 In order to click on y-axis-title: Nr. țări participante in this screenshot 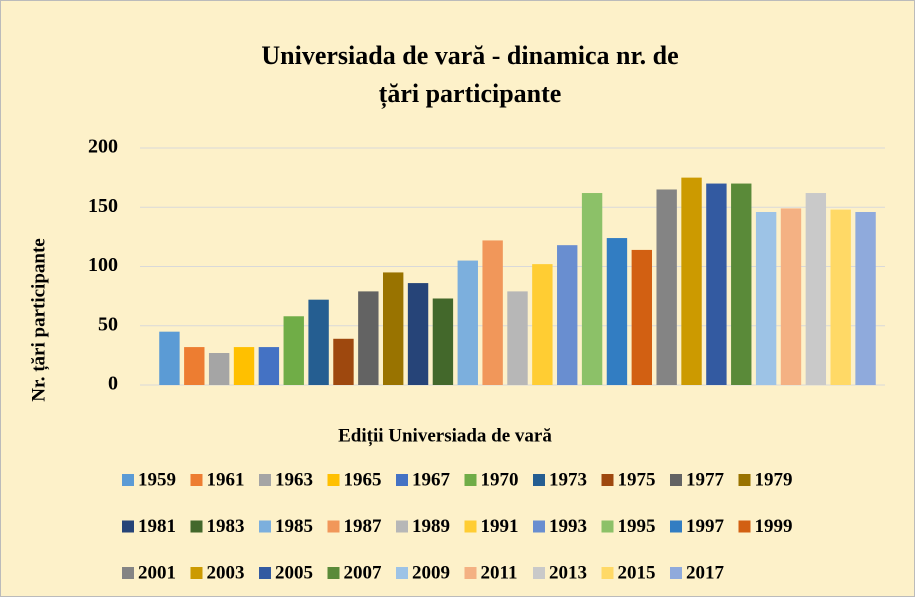, I will do `click(38, 319)`.